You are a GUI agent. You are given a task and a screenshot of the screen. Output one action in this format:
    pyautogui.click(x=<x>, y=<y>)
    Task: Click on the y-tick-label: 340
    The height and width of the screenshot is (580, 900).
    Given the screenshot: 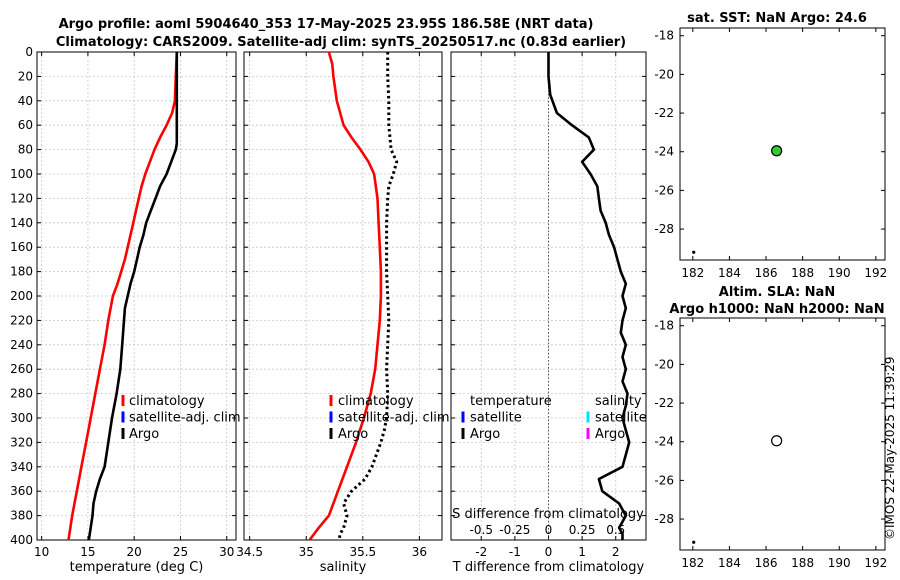 What is the action you would take?
    pyautogui.click(x=21, y=467)
    